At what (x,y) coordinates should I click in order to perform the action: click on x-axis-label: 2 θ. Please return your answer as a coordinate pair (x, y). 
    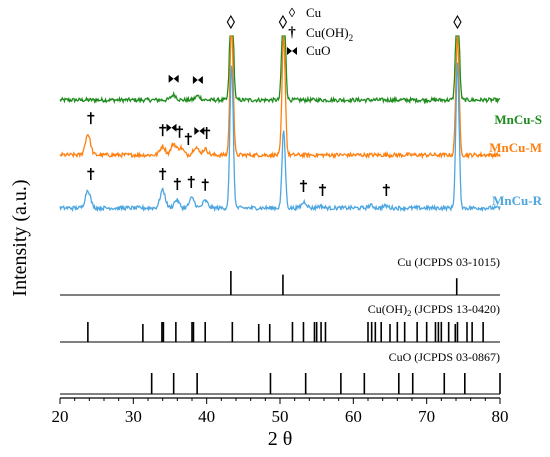
    Looking at the image, I should click on (280, 439).